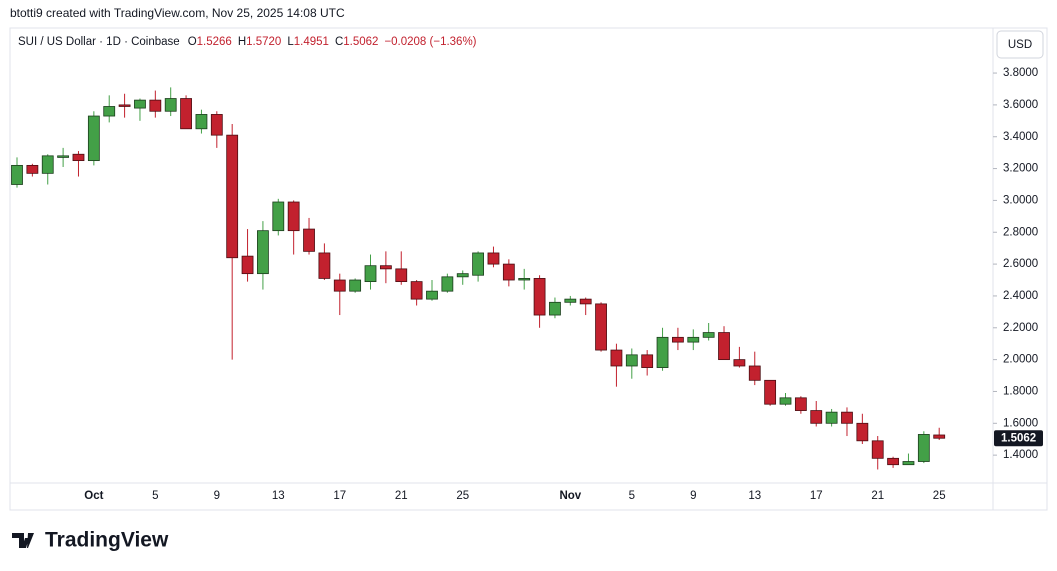  I want to click on currency: USD, so click(1020, 45).